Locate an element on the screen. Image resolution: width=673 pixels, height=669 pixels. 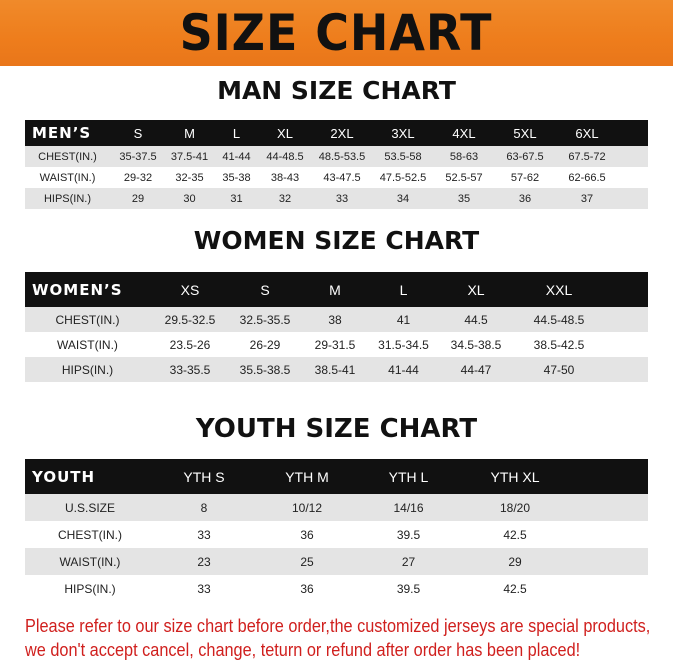
table-cell: 38 is located at coordinates (335, 319).